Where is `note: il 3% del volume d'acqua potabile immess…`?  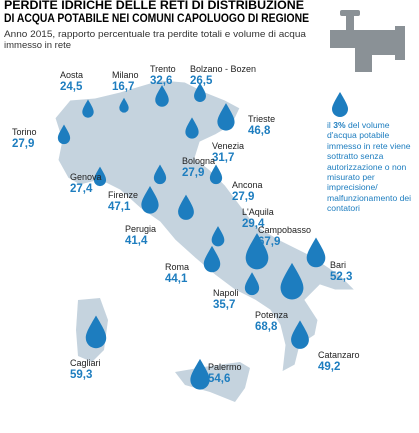 note: il 3% del volume d'acqua potabile immess… is located at coordinates (372, 167).